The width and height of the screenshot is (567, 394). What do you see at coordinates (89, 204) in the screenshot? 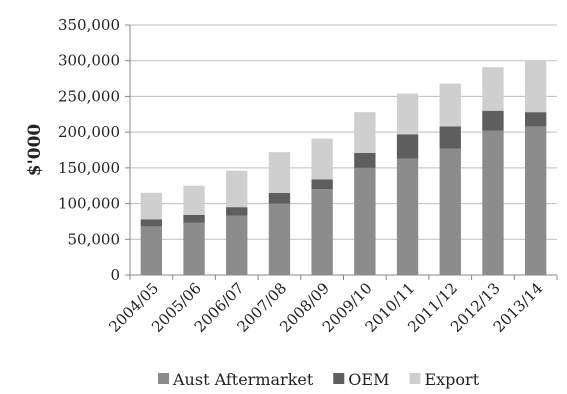
I see `y-tick-label: 100,000` at bounding box center [89, 204].